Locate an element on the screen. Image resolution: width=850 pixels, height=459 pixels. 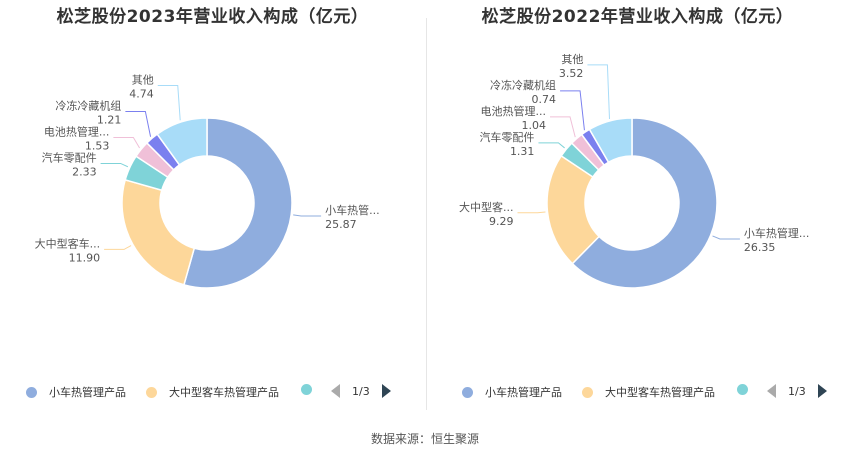
slice-value-label: 11.90 is located at coordinates (85, 257).